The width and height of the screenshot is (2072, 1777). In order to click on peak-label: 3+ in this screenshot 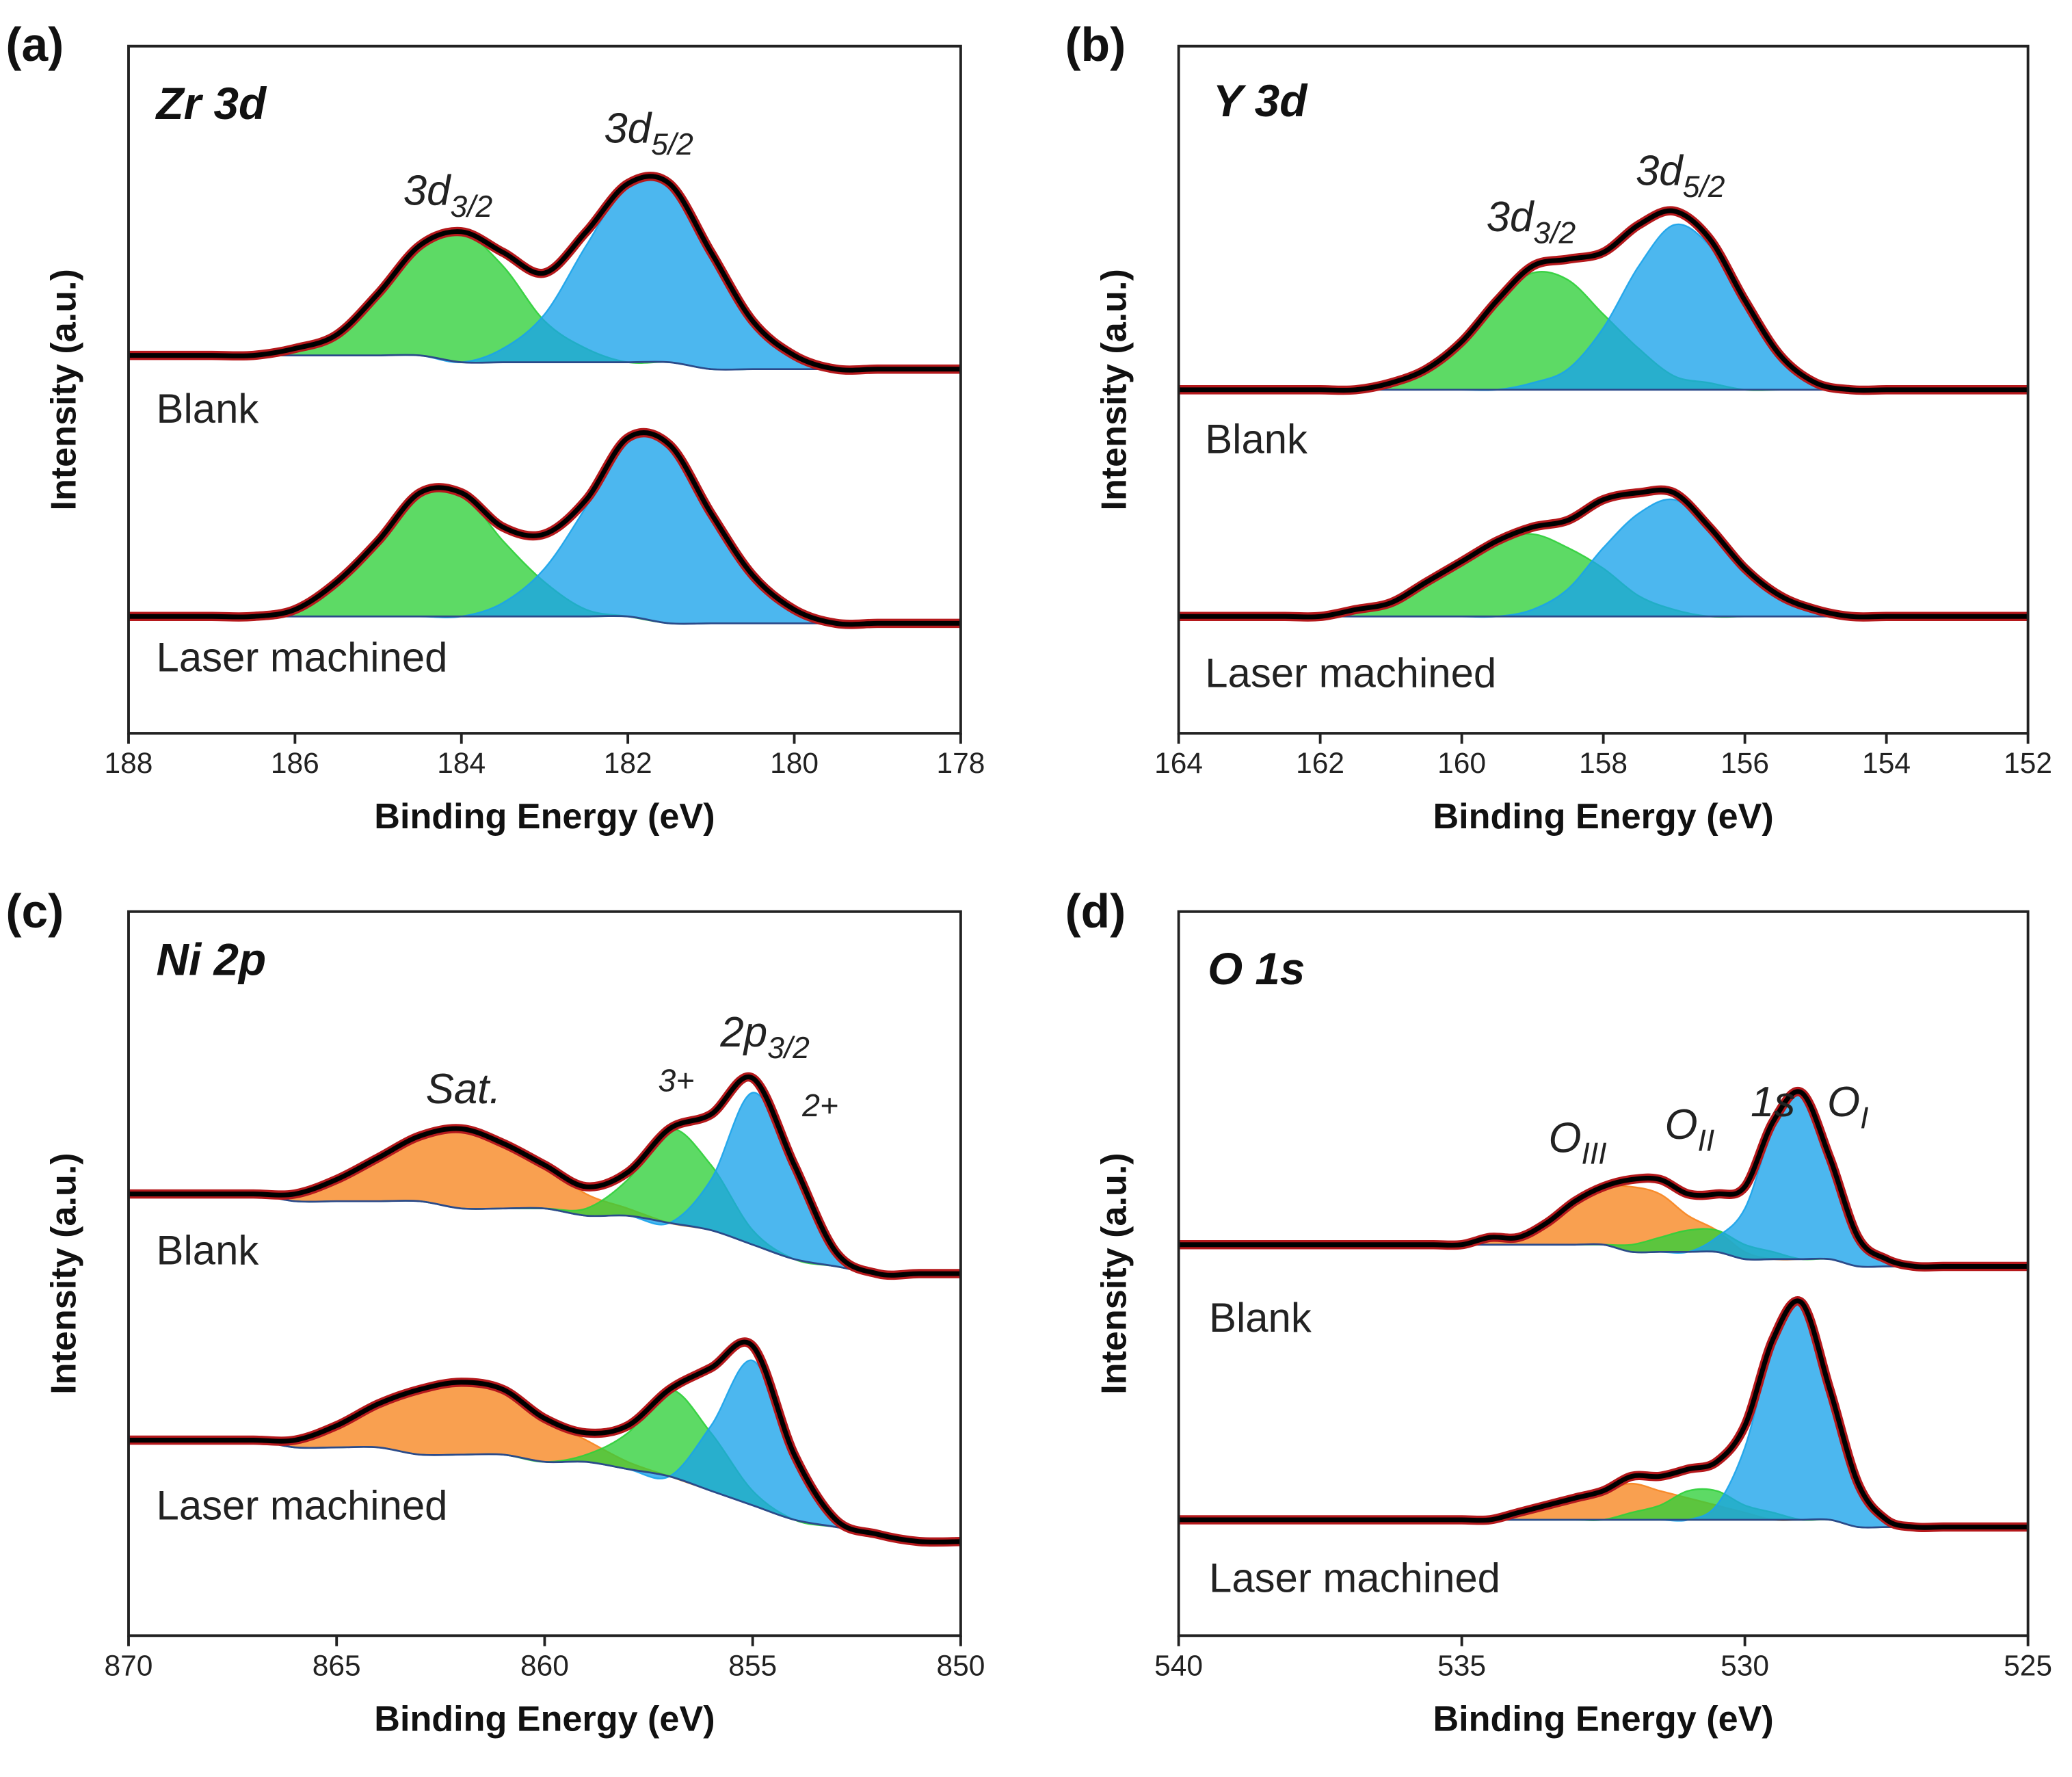, I will do `click(677, 1080)`.